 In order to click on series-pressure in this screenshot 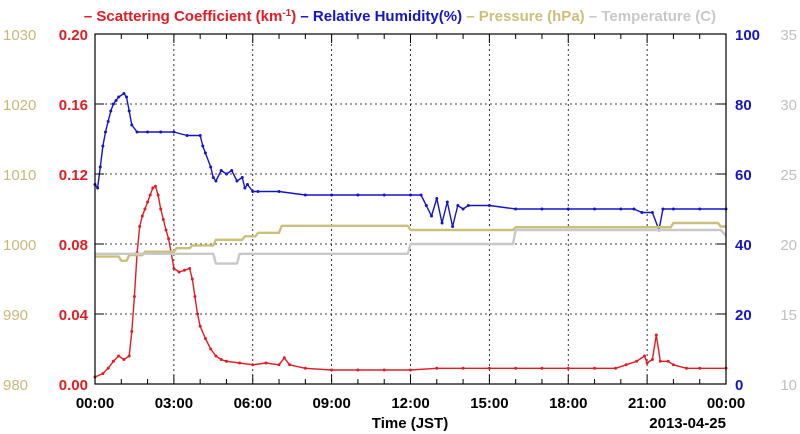, I will do `click(410, 241)`.